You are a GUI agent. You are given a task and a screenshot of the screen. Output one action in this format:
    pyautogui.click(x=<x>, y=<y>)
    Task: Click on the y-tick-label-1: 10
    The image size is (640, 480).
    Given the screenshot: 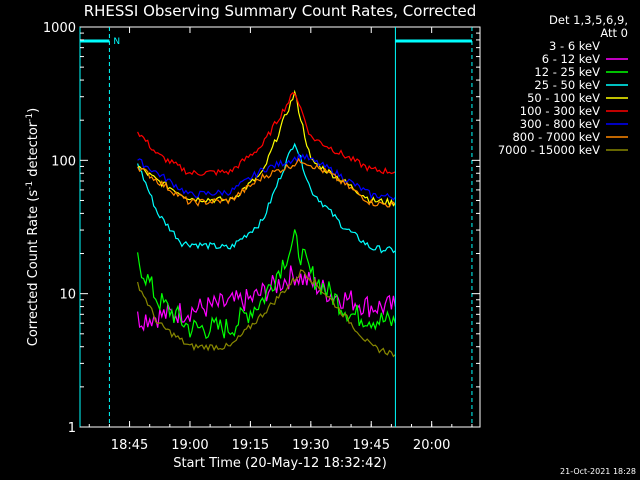 What is the action you would take?
    pyautogui.click(x=67, y=295)
    